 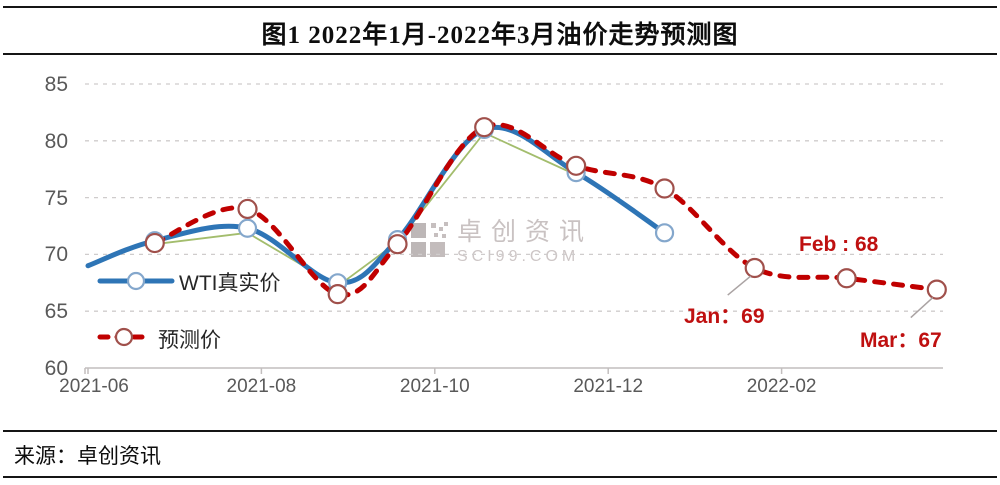 I want to click on source-divider-line, so click(x=500, y=431).